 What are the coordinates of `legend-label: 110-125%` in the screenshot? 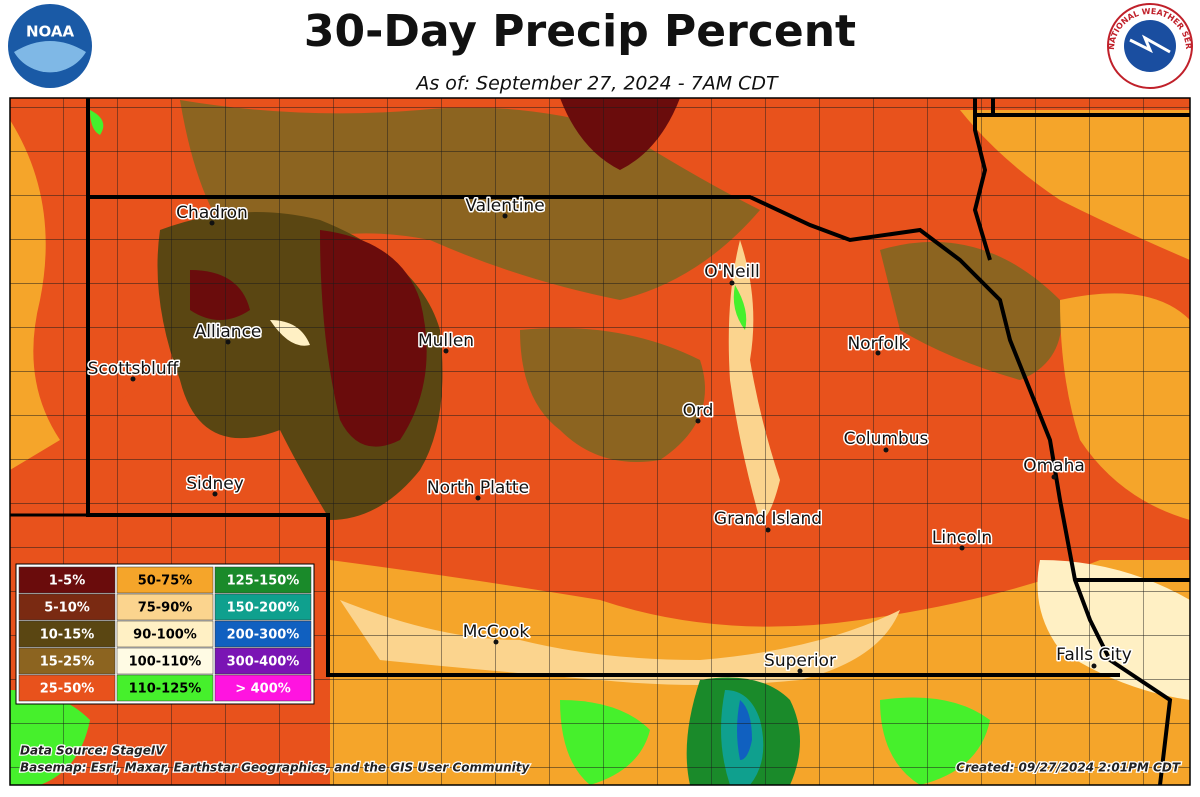 It's located at (165, 689).